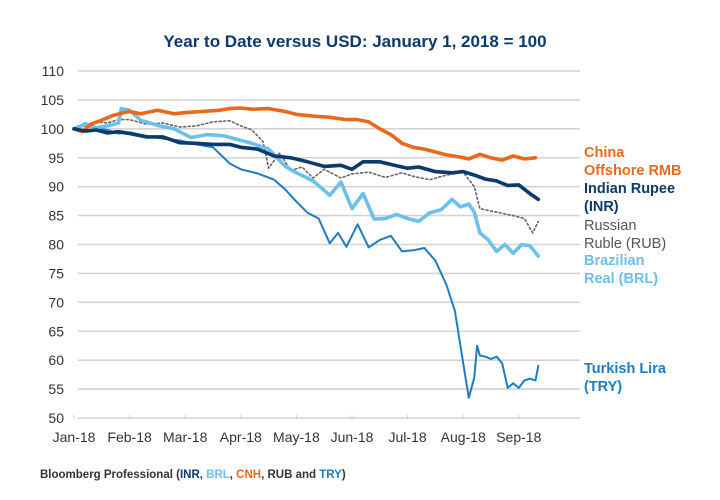  What do you see at coordinates (56, 389) in the screenshot?
I see `y-tick-label: 55` at bounding box center [56, 389].